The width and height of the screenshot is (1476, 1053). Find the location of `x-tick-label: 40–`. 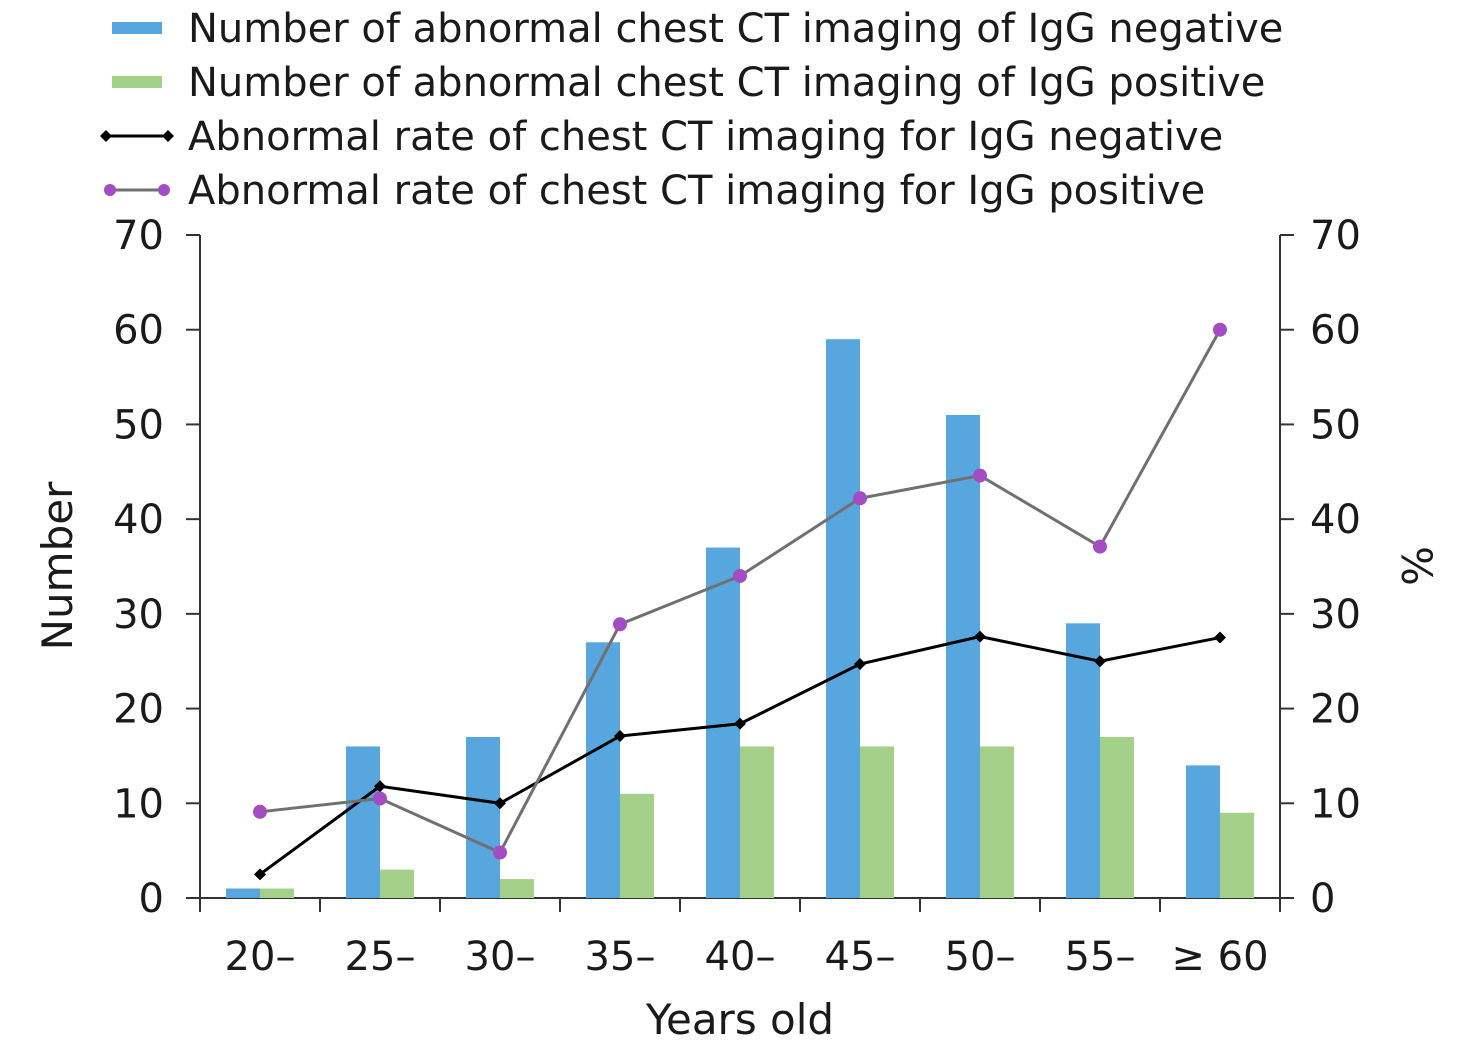

x-tick-label: 40– is located at coordinates (740, 957).